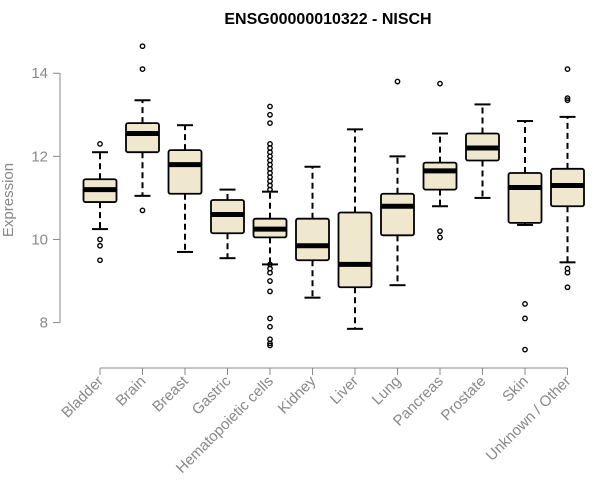 This screenshot has height=500, width=600. I want to click on y-tick-label: 10, so click(39, 239).